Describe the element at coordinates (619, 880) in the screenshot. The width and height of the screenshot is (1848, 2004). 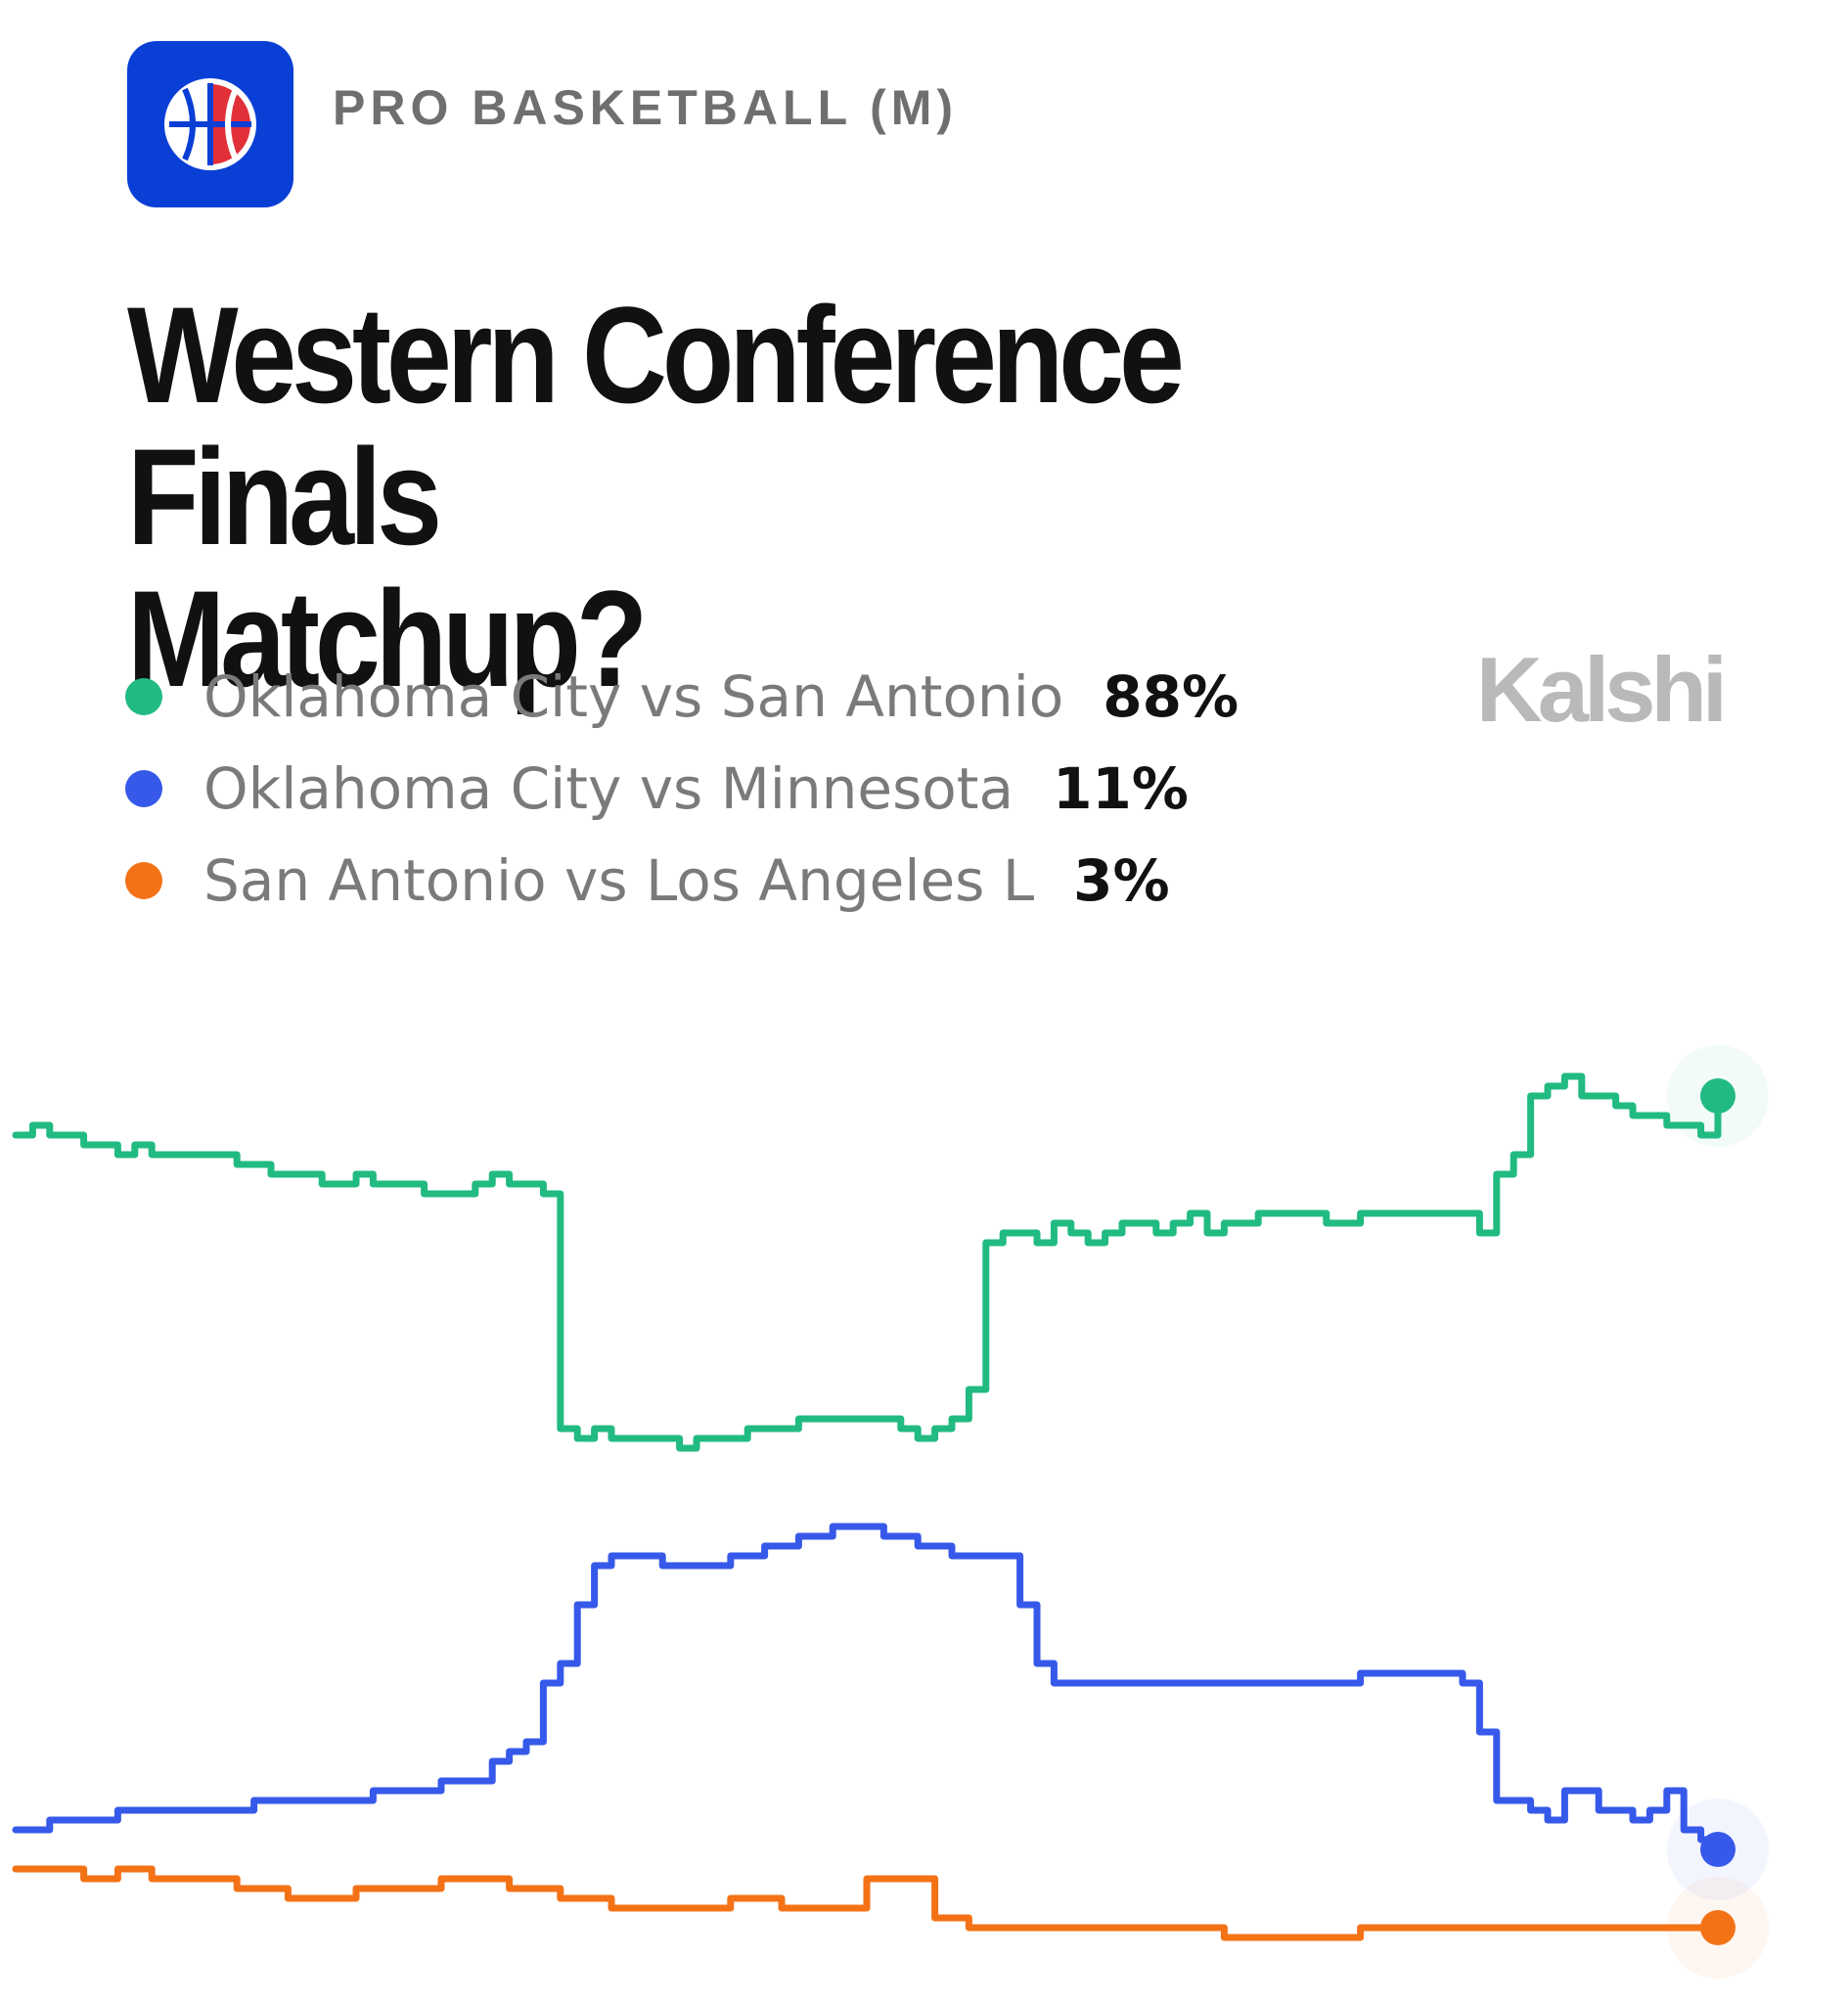
I see `legend-label: San Antonio vs Los Angeles L` at that location.